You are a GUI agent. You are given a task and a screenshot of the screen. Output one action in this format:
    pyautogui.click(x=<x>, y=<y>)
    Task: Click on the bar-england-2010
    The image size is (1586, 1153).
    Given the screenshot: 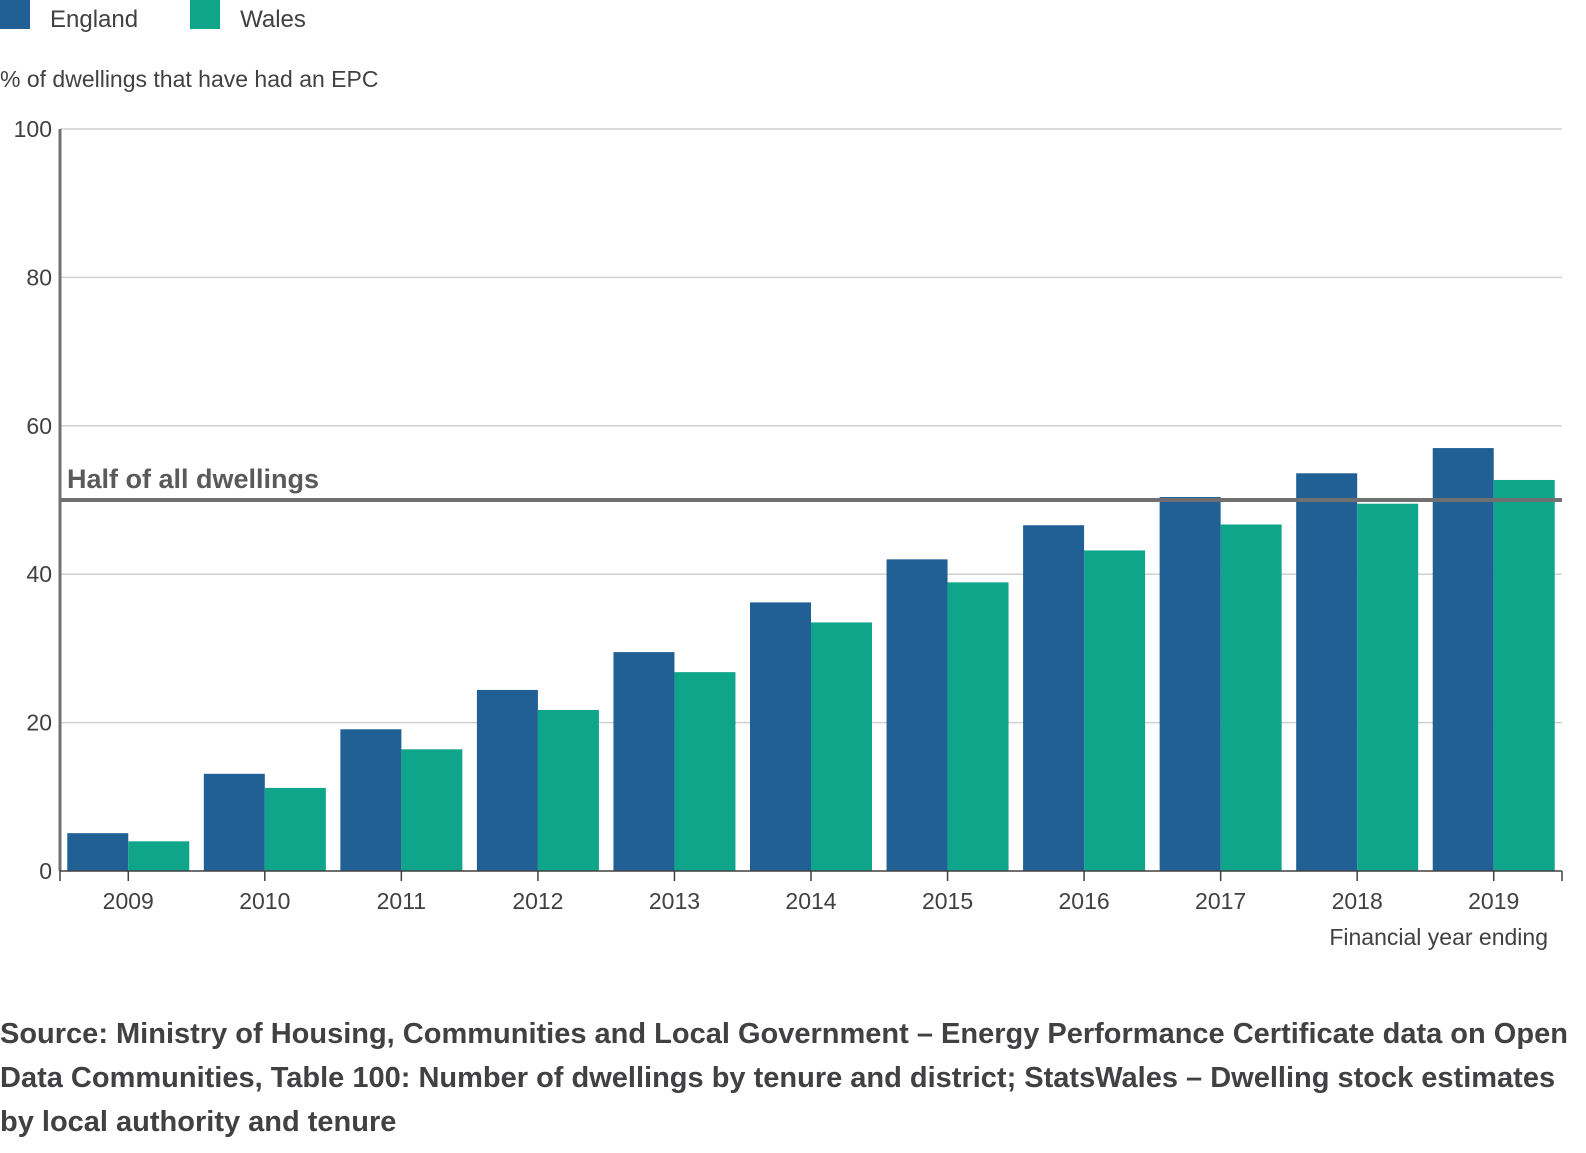 What is the action you would take?
    pyautogui.click(x=234, y=822)
    